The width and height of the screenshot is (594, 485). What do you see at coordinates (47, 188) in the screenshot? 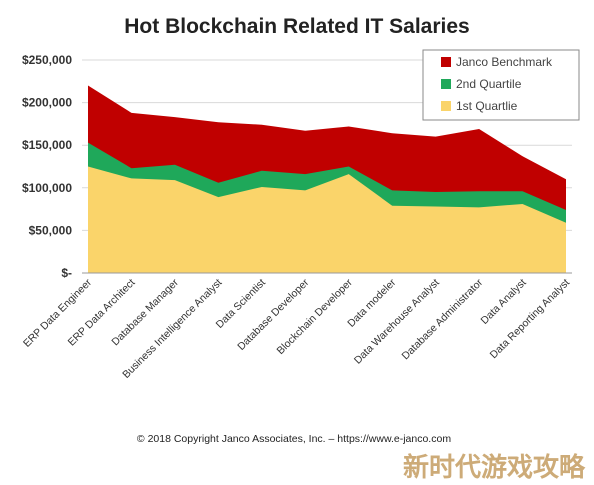
I see `y-tick-label: $100,000` at bounding box center [47, 188].